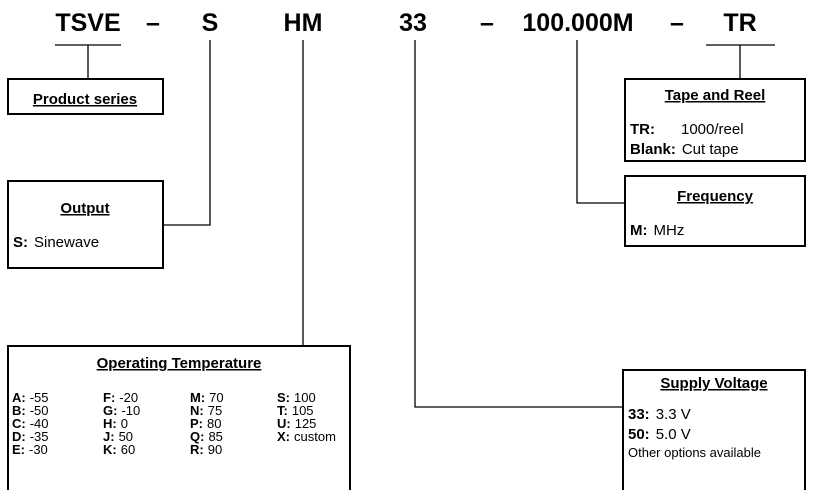  What do you see at coordinates (130, 410) in the screenshot?
I see `value: -10` at bounding box center [130, 410].